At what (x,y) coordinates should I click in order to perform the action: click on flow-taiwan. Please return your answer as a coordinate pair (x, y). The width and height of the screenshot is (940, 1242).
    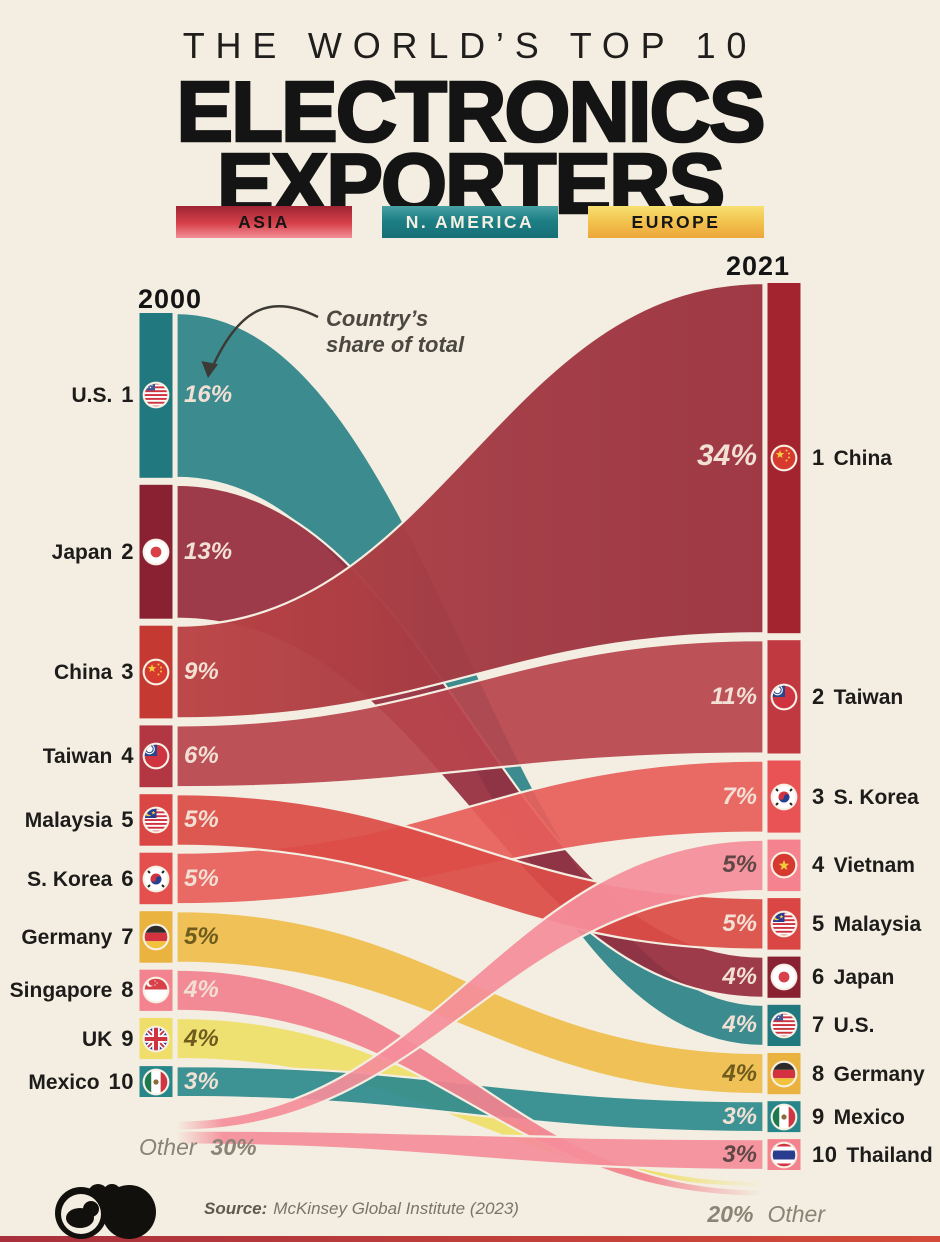
    Looking at the image, I should click on (470, 714).